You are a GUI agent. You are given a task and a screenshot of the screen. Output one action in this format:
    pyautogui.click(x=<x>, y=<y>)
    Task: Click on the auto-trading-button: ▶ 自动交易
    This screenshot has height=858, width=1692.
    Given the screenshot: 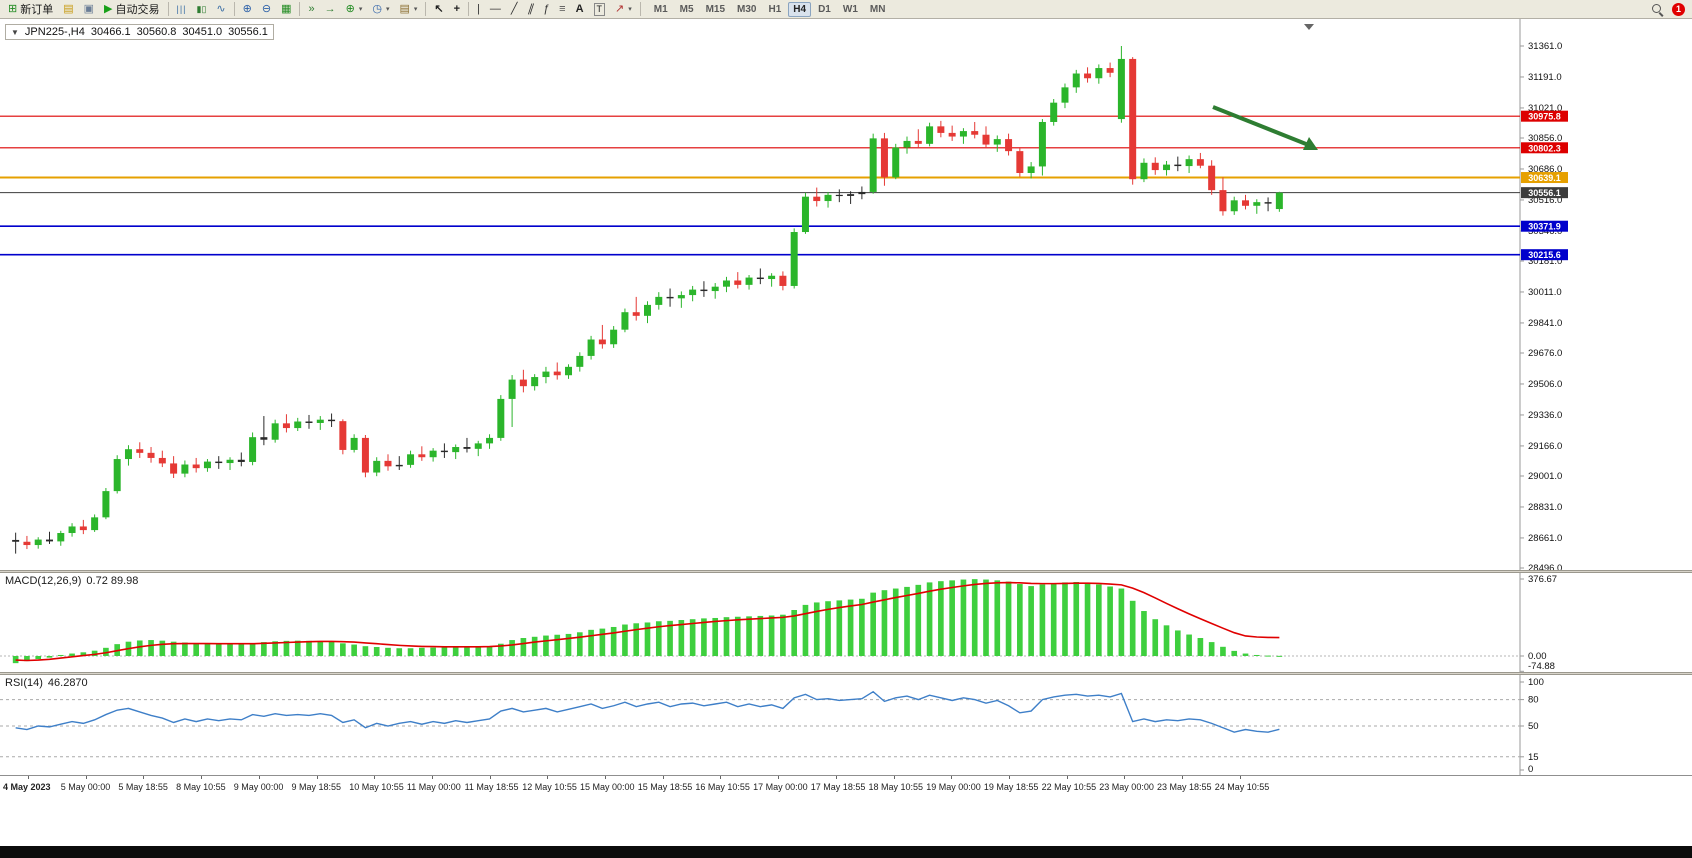 What is the action you would take?
    pyautogui.click(x=131, y=9)
    